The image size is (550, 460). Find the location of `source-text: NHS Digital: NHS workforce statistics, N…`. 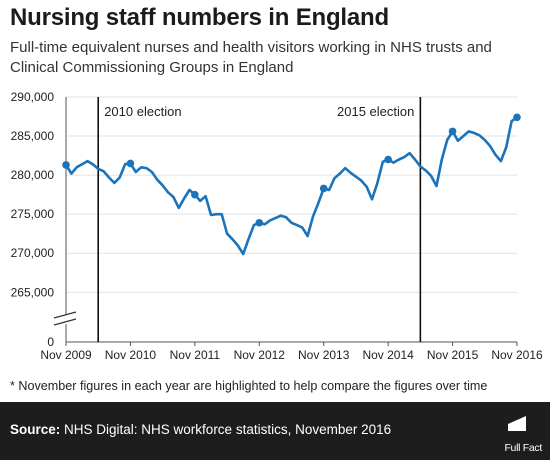

source-text: NHS Digital: NHS workforce statistics, N… is located at coordinates (228, 429).